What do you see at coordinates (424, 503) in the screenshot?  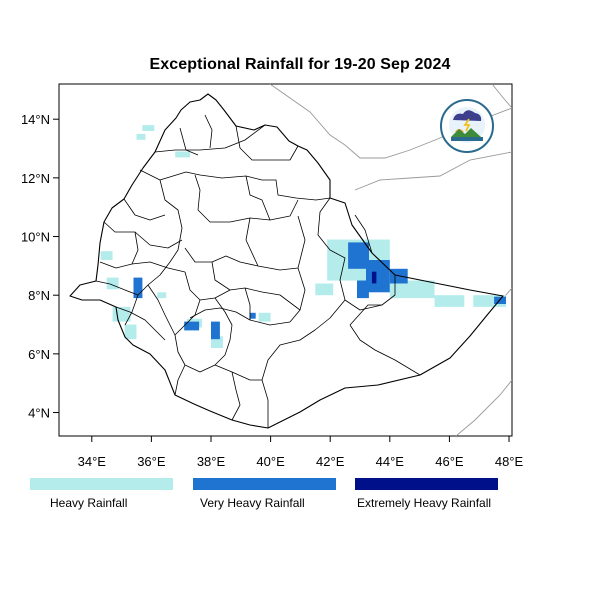 I see `legend-label-extremely-heavy: Extremely Heavy Rainfall` at bounding box center [424, 503].